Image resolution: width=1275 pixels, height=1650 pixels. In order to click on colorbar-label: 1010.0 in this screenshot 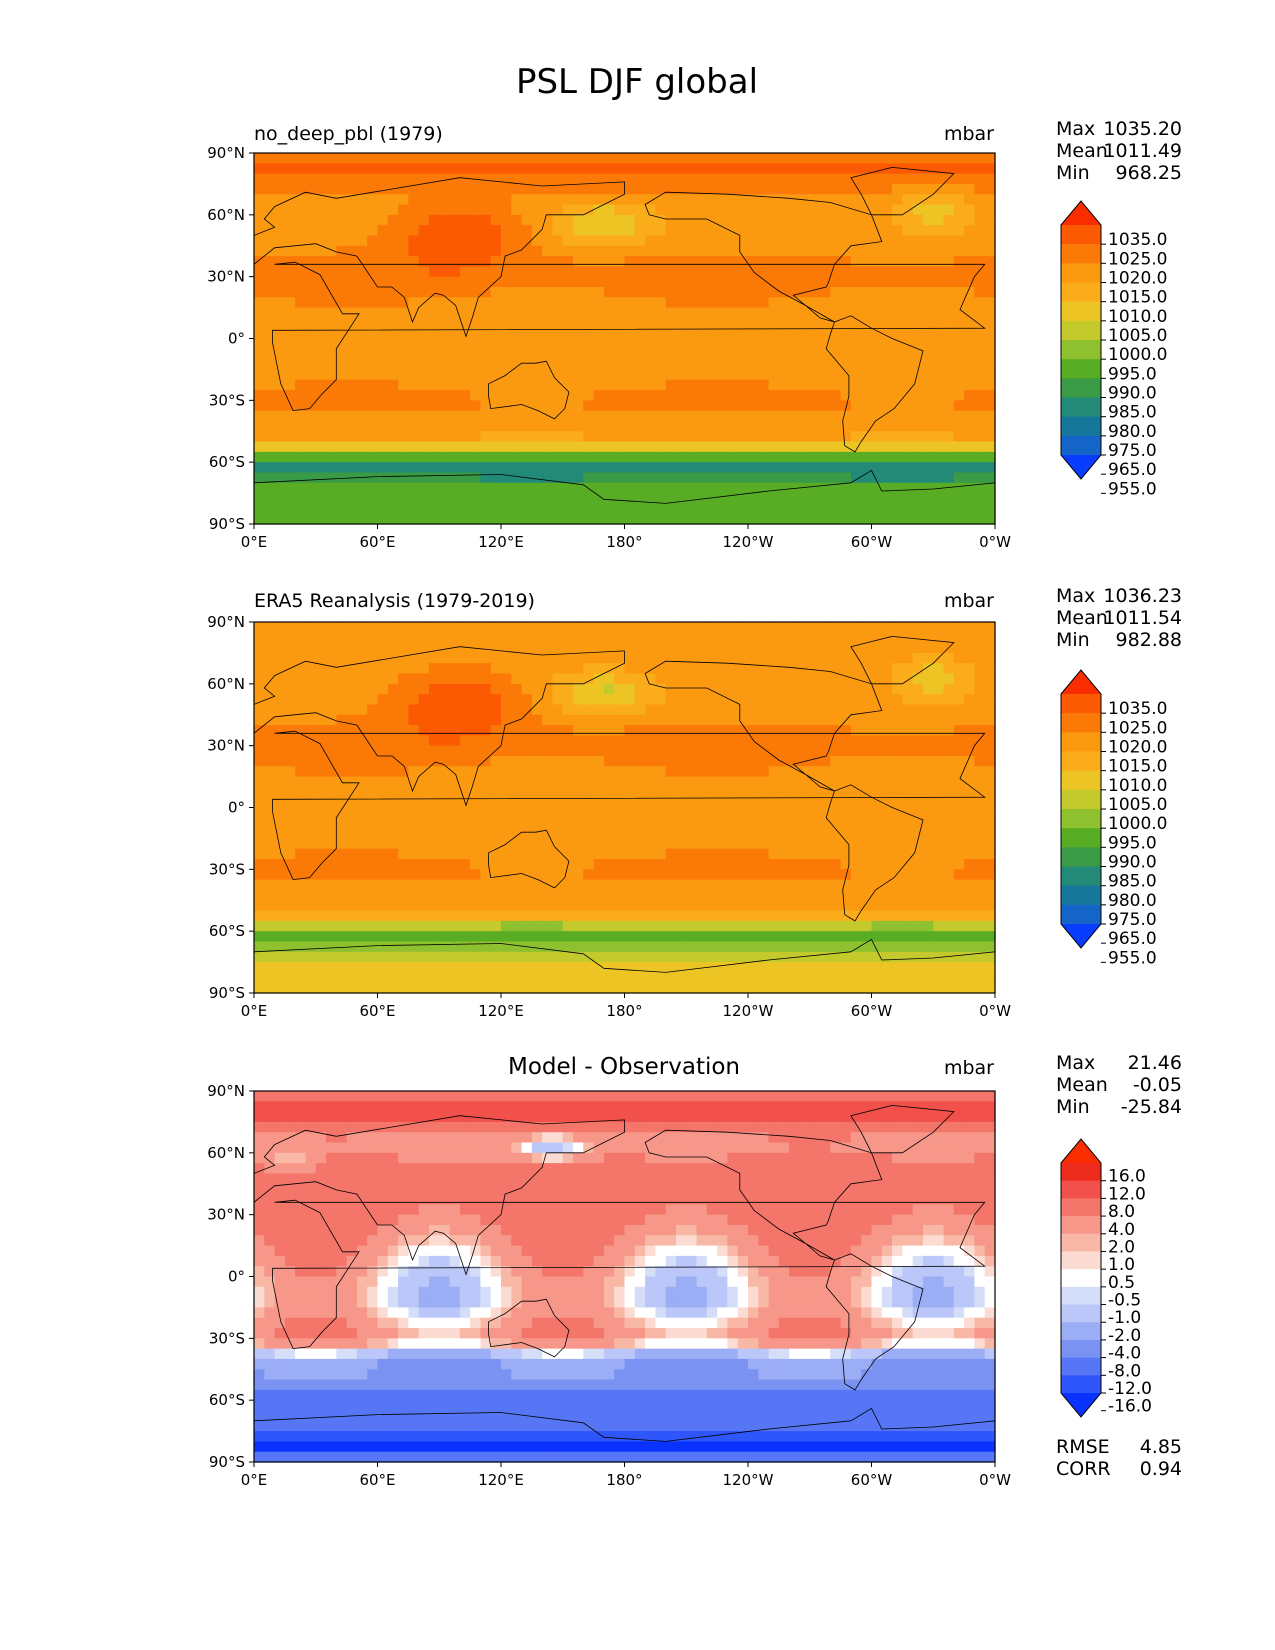, I will do `click(1137, 317)`.